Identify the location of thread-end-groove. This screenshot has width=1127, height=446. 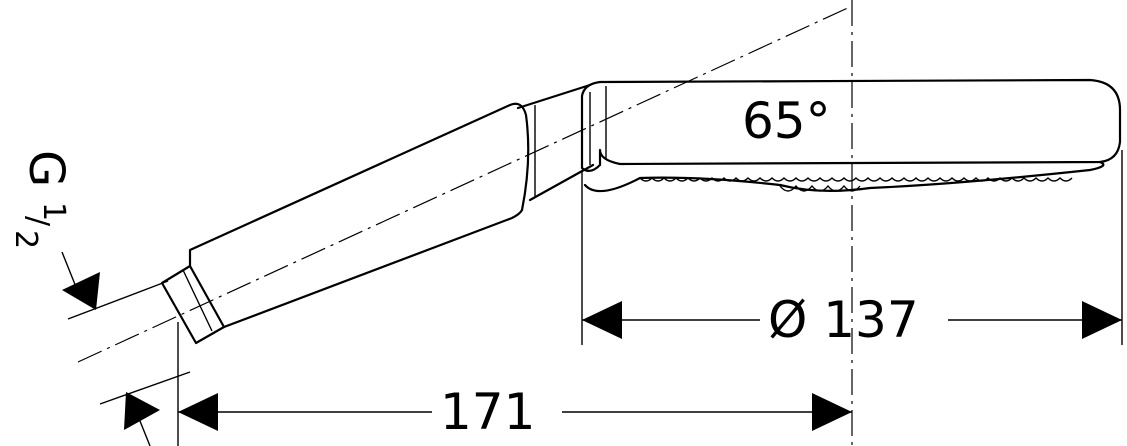
(197, 300).